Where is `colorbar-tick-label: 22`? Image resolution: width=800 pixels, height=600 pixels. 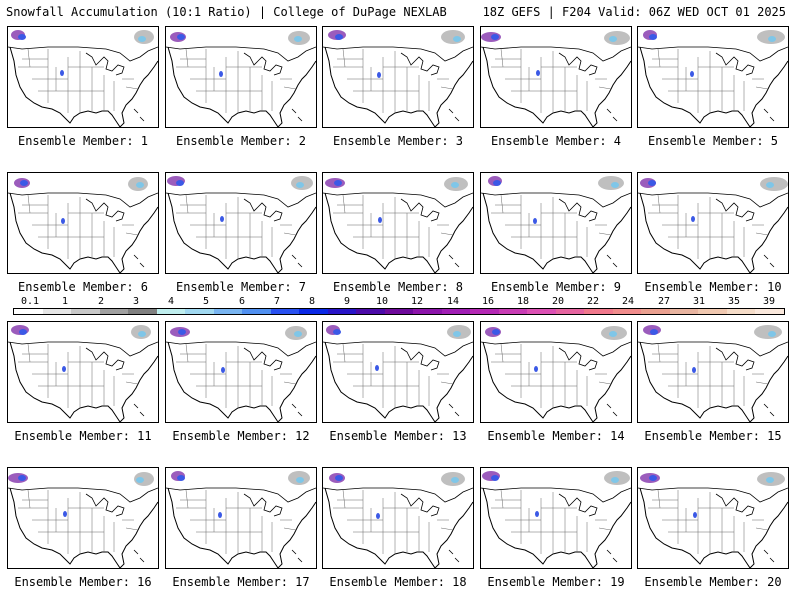
colorbar-tick-label: 22 is located at coordinates (593, 301).